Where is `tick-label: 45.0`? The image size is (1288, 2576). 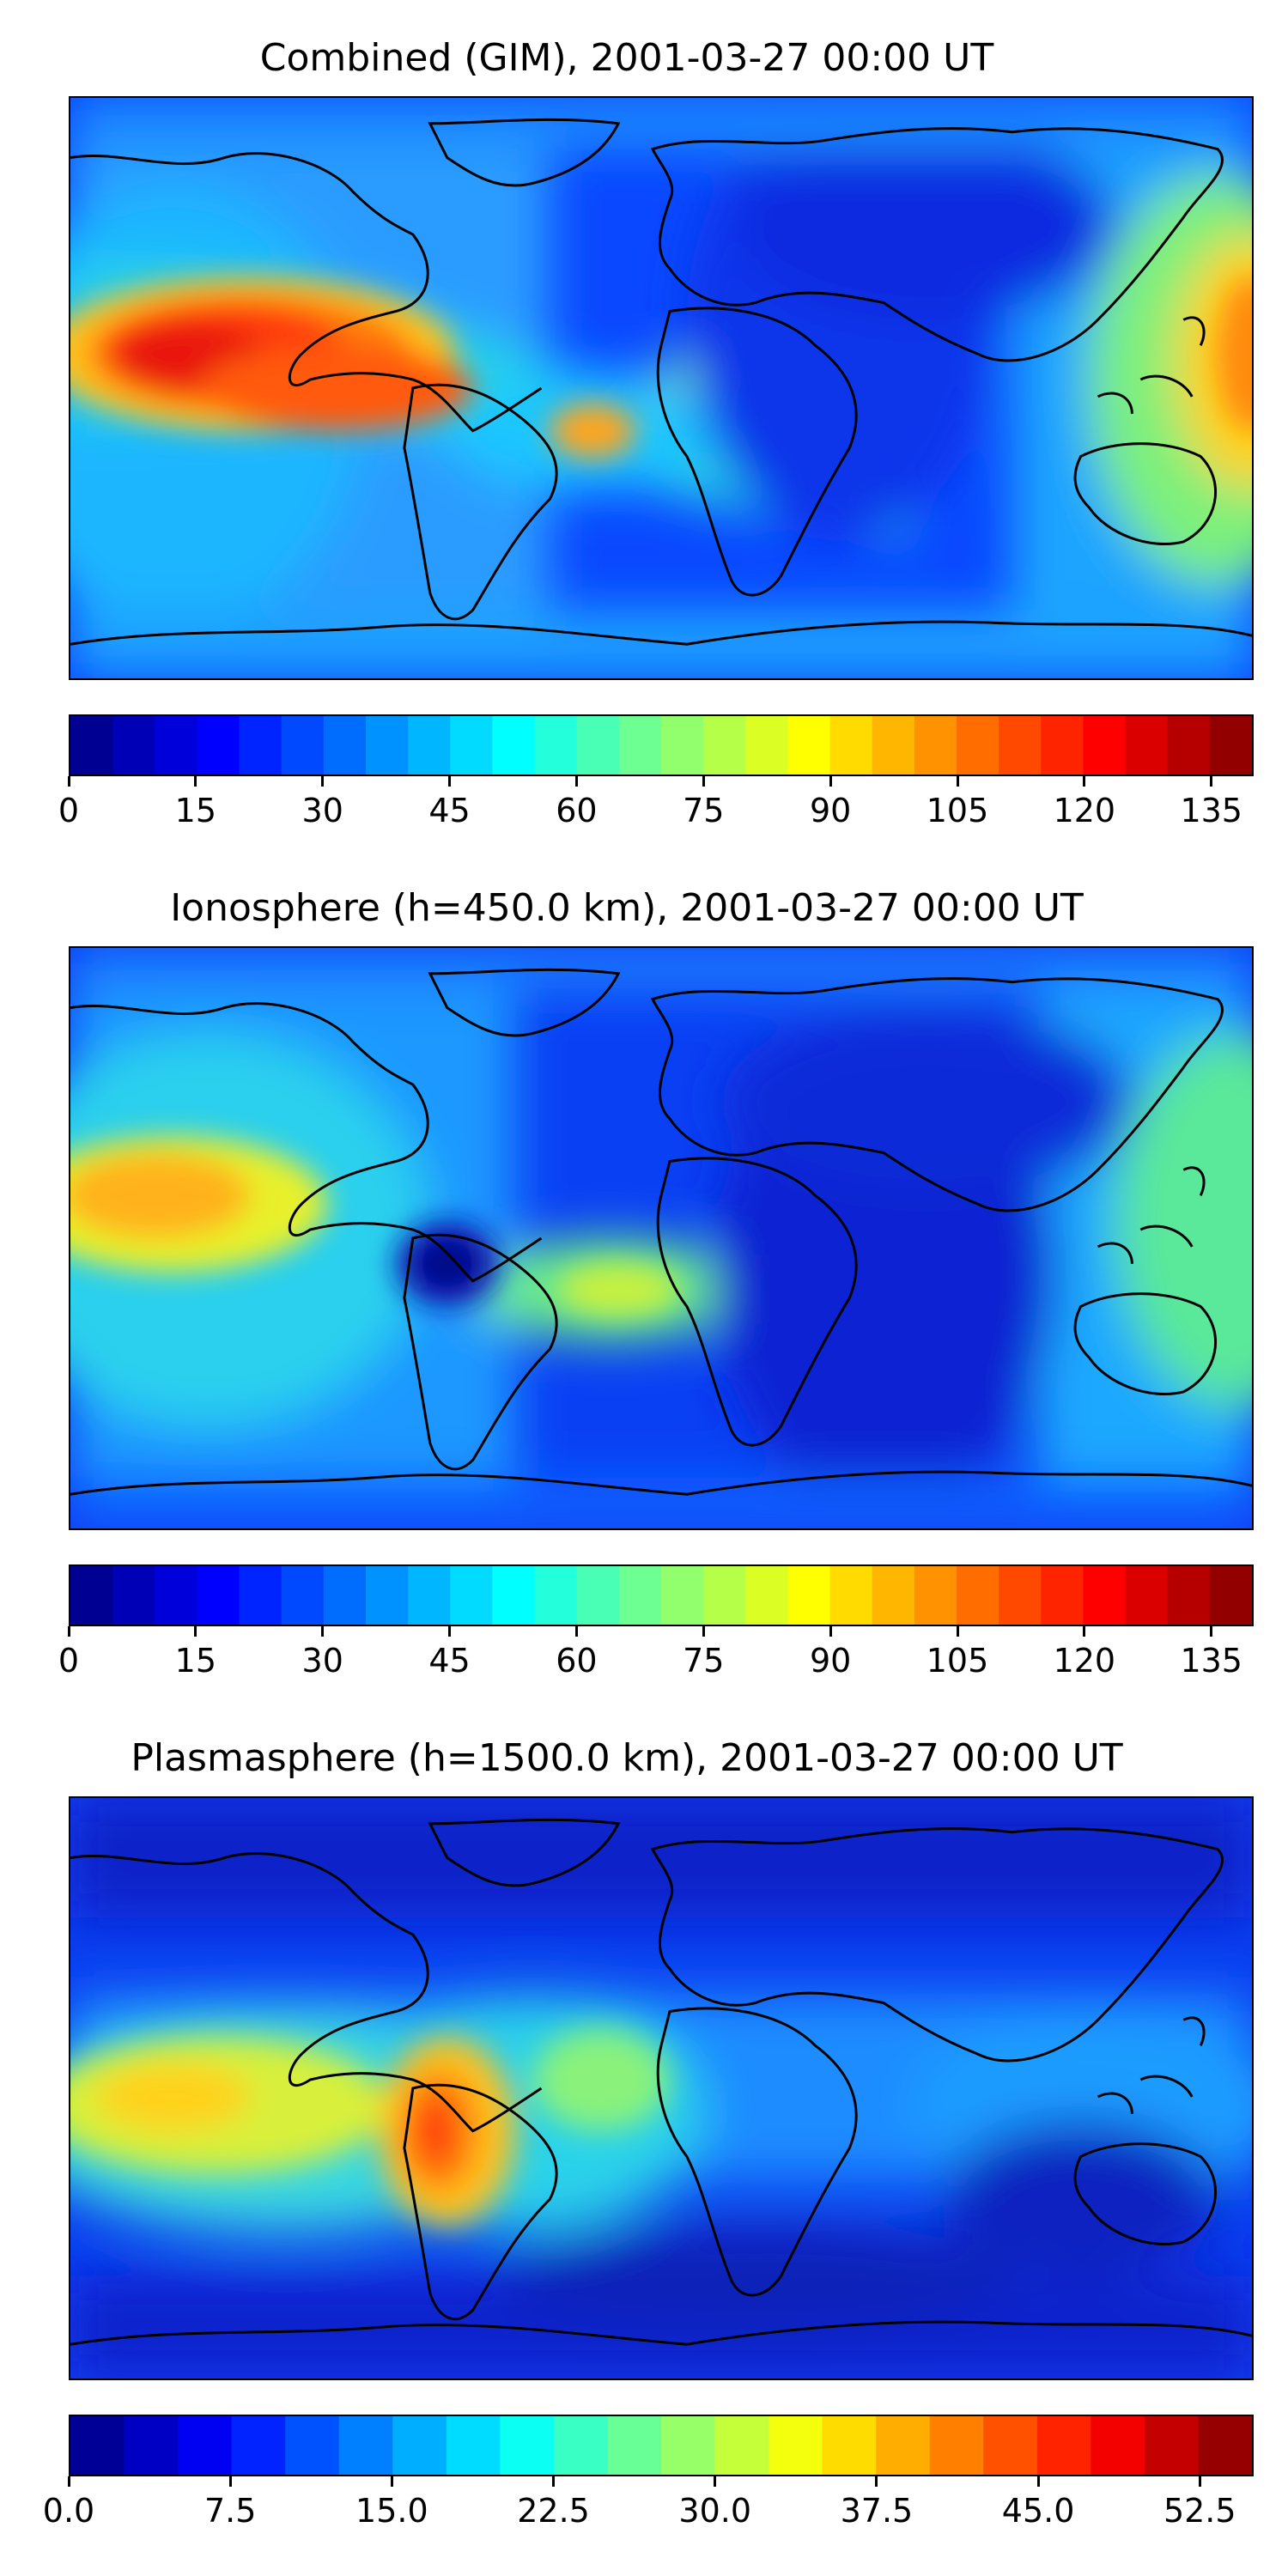 tick-label: 45.0 is located at coordinates (1038, 2511).